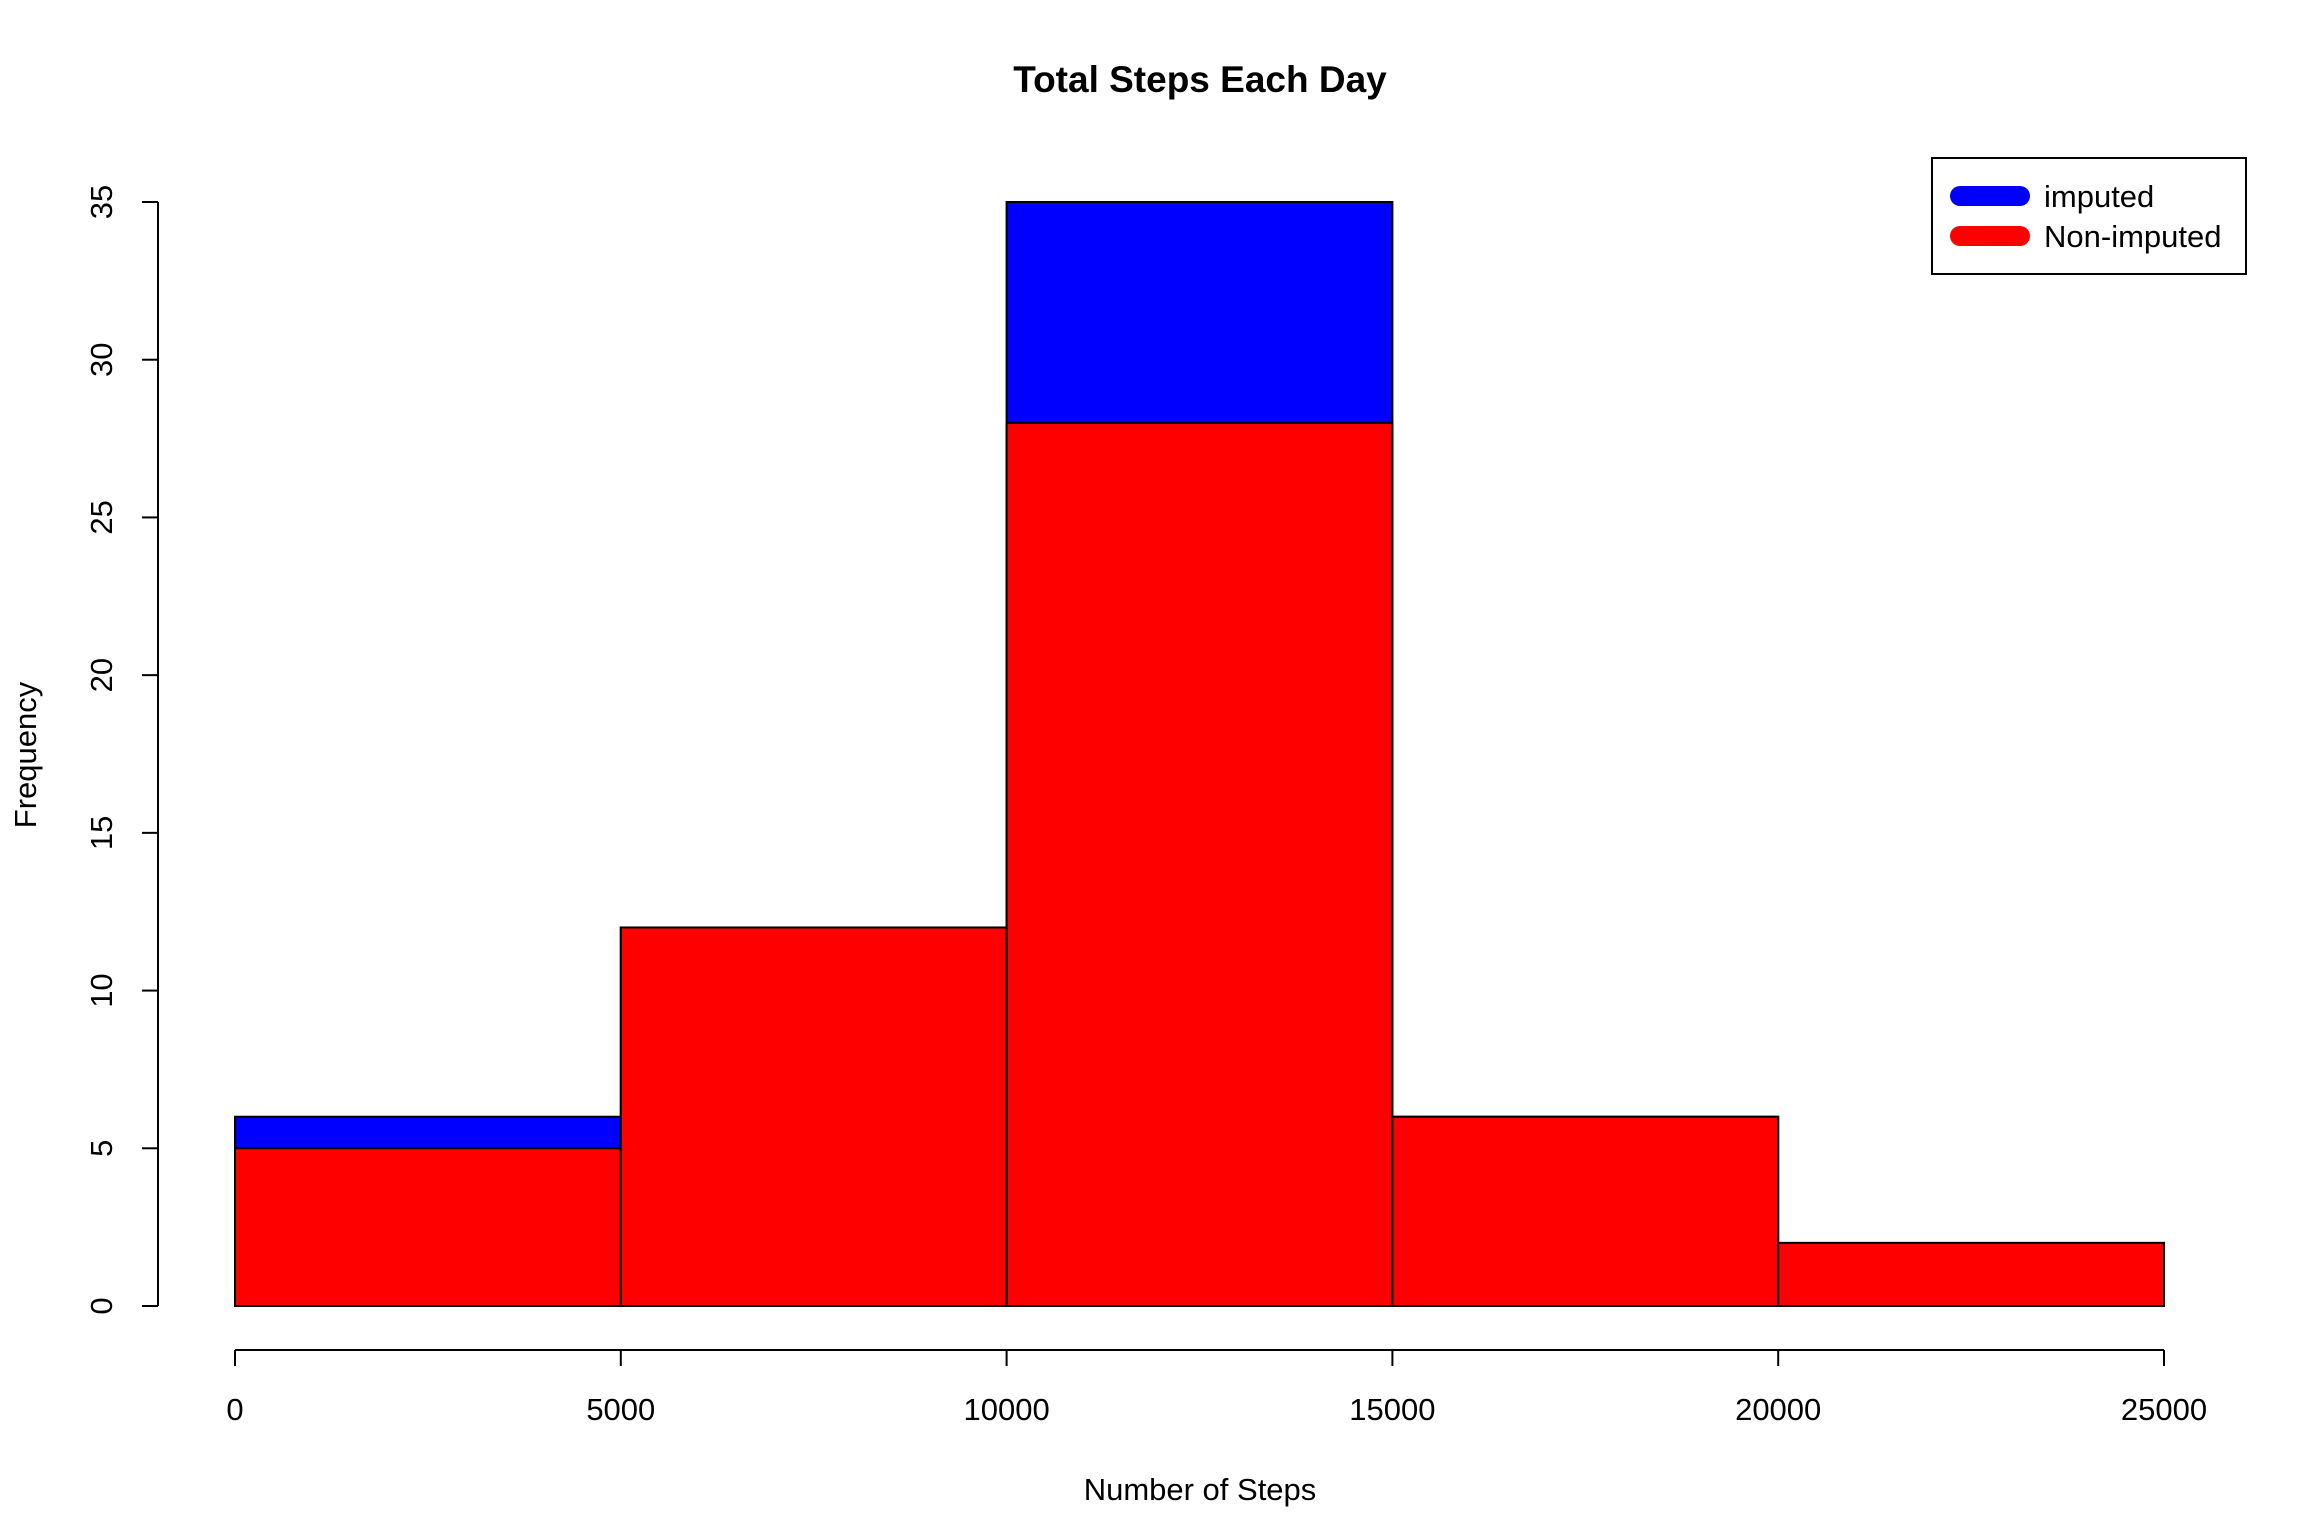  Describe the element at coordinates (2164, 1409) in the screenshot. I see `x-tick-label-5: 25000` at that location.